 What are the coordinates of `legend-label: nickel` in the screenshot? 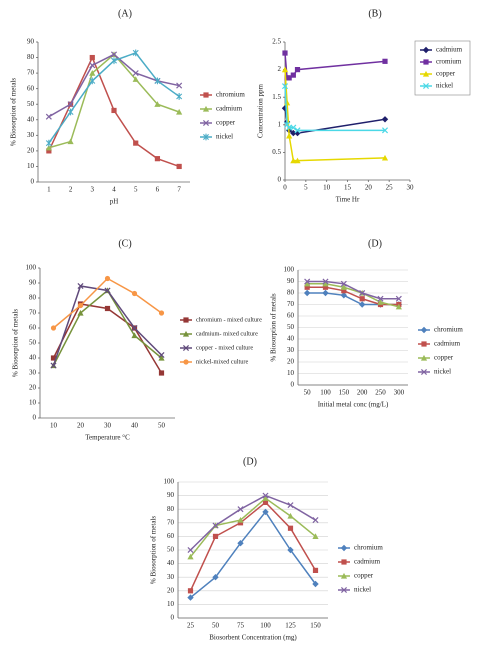 It's located at (224, 137).